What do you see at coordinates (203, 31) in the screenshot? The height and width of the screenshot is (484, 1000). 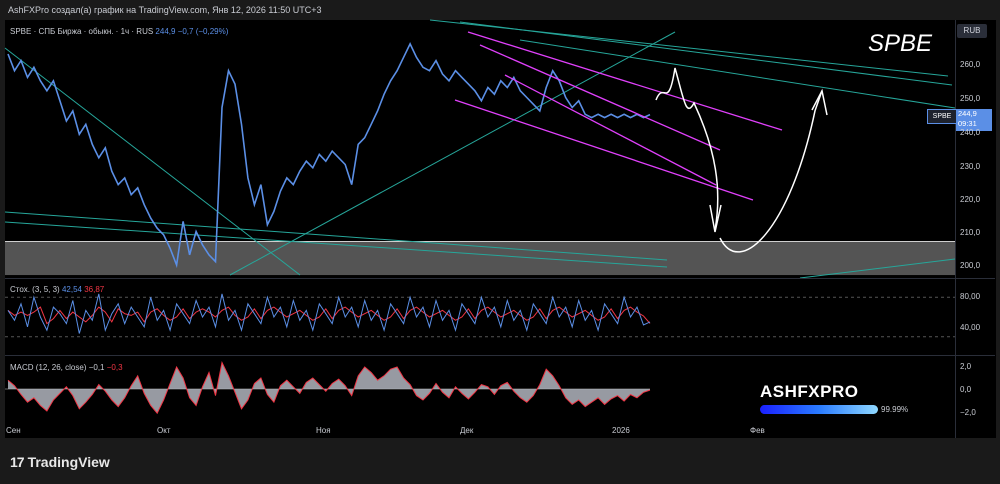 I see `price-change: −0,7 (−0,29%)` at bounding box center [203, 31].